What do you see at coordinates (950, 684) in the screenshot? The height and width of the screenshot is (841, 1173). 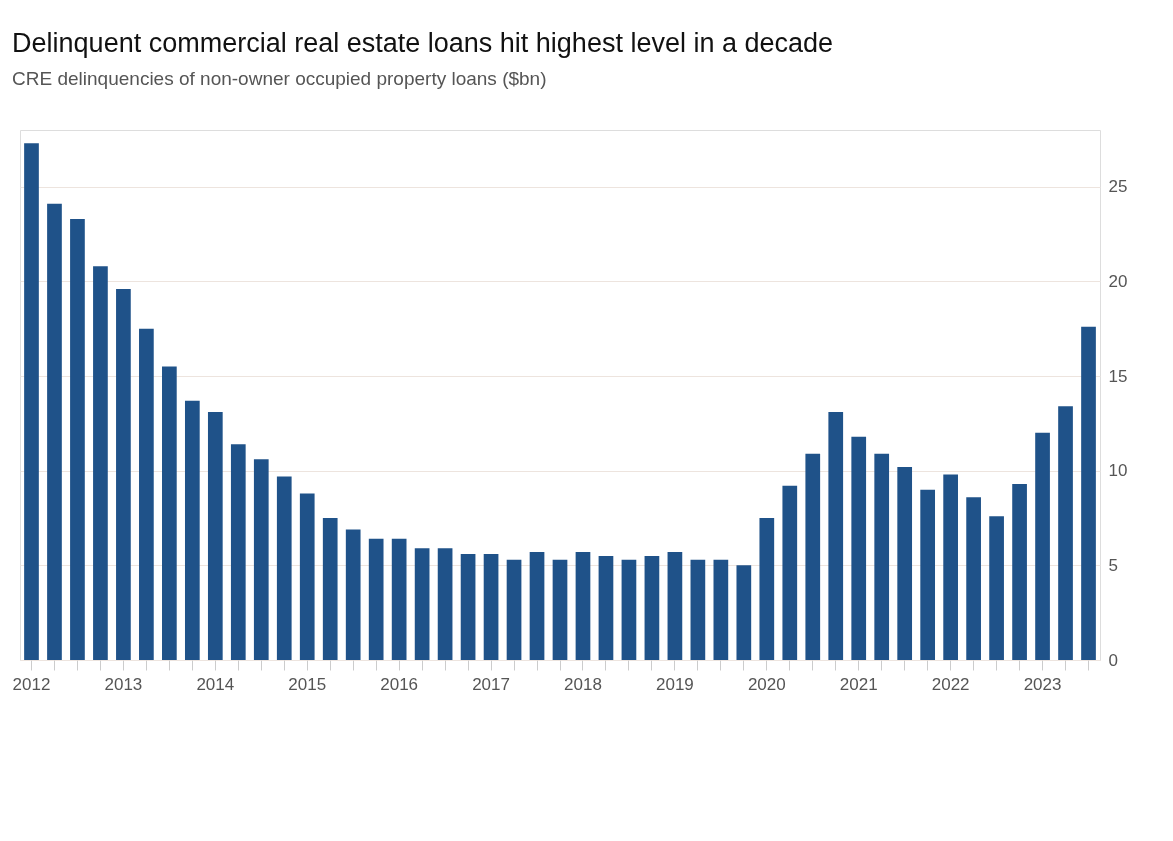 I see `x-tick-label: 2022` at bounding box center [950, 684].